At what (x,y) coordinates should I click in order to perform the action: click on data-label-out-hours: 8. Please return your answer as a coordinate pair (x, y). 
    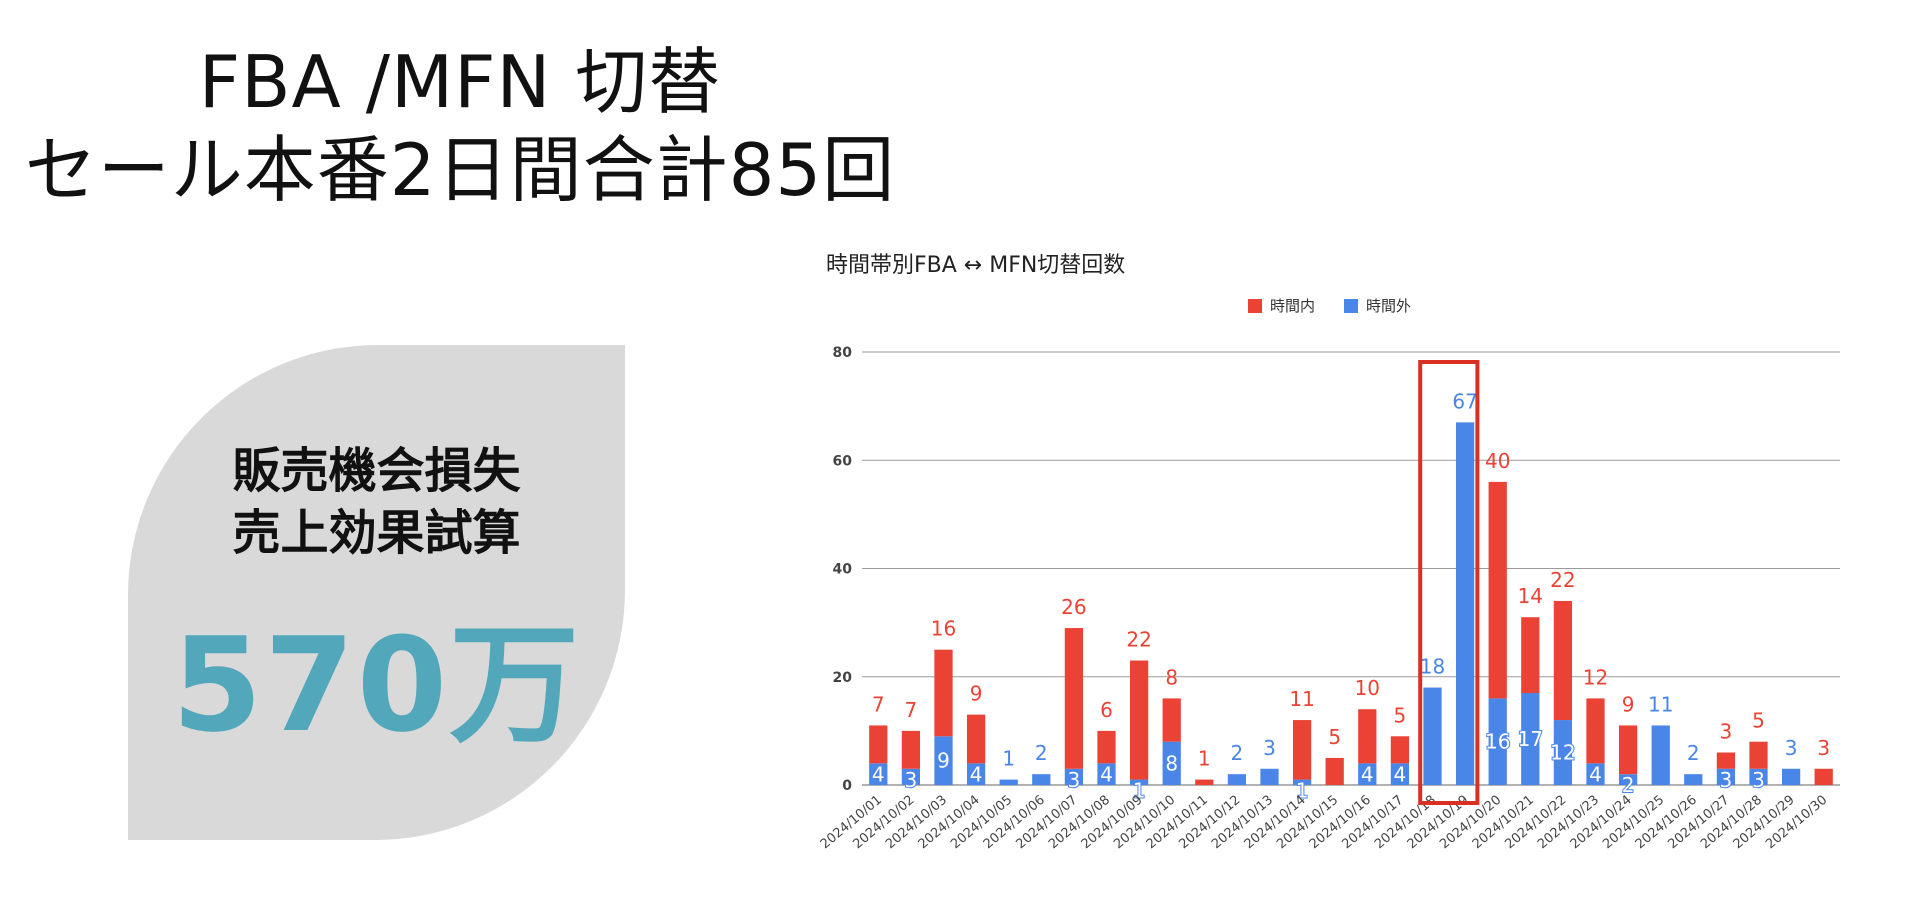
    Looking at the image, I should click on (1171, 763).